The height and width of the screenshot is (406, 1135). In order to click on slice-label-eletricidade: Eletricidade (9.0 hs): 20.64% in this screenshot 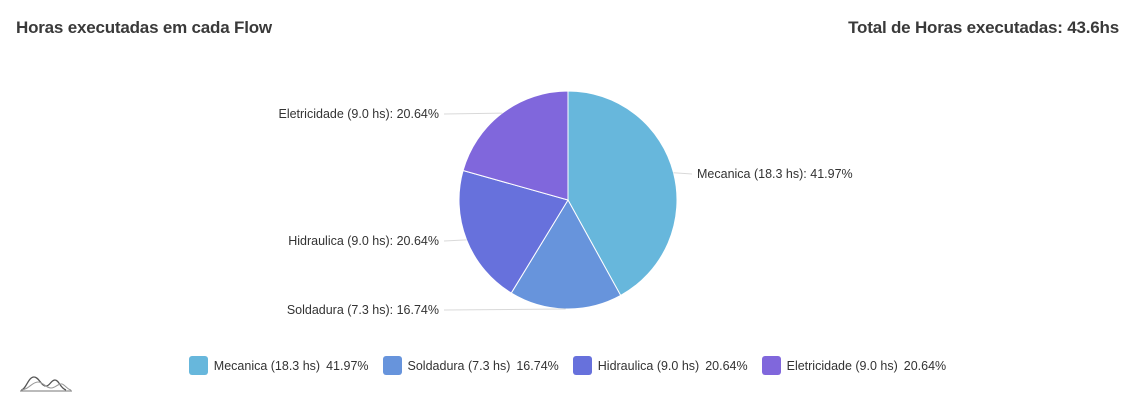, I will do `click(358, 114)`.